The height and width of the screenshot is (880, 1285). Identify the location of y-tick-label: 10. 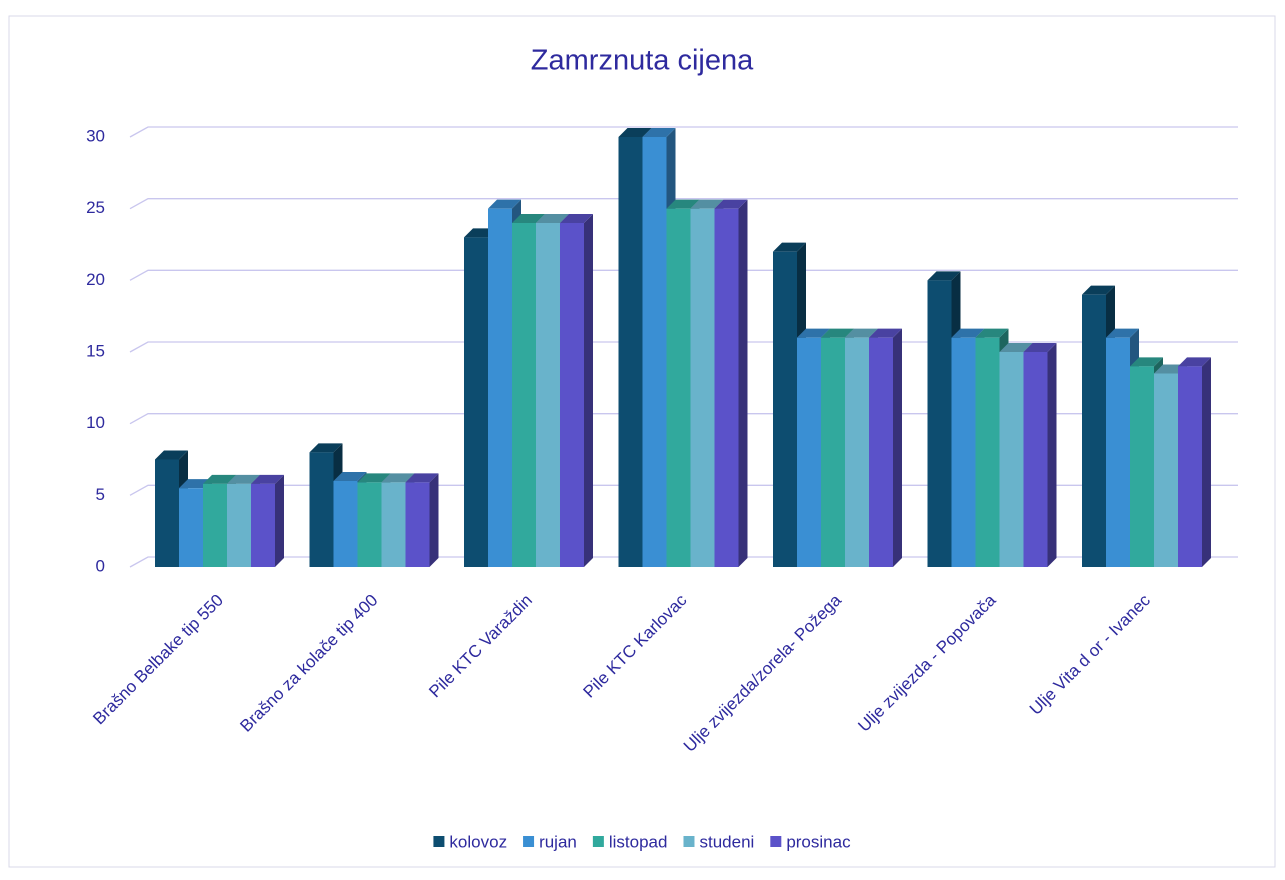
(95, 422).